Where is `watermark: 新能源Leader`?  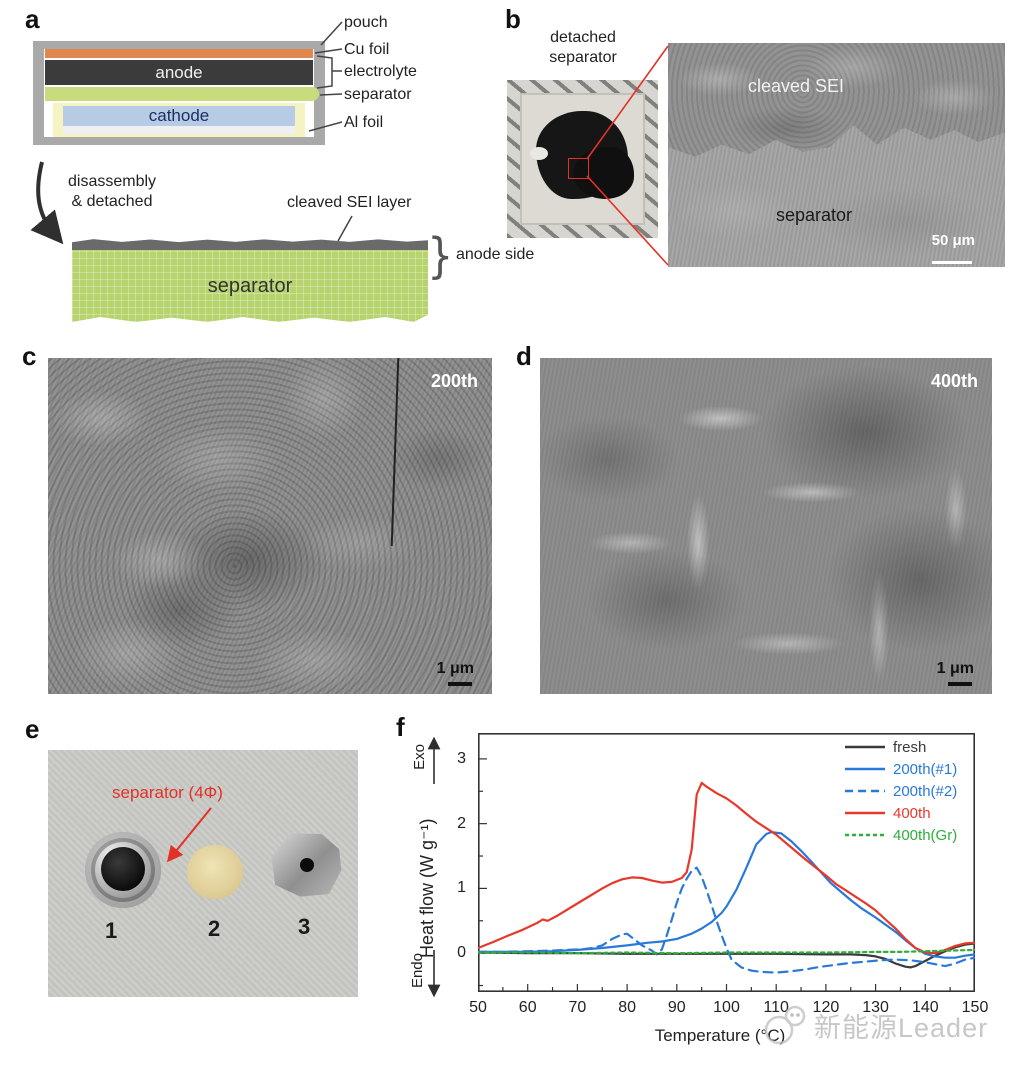 watermark: 新能源Leader is located at coordinates (875, 1025).